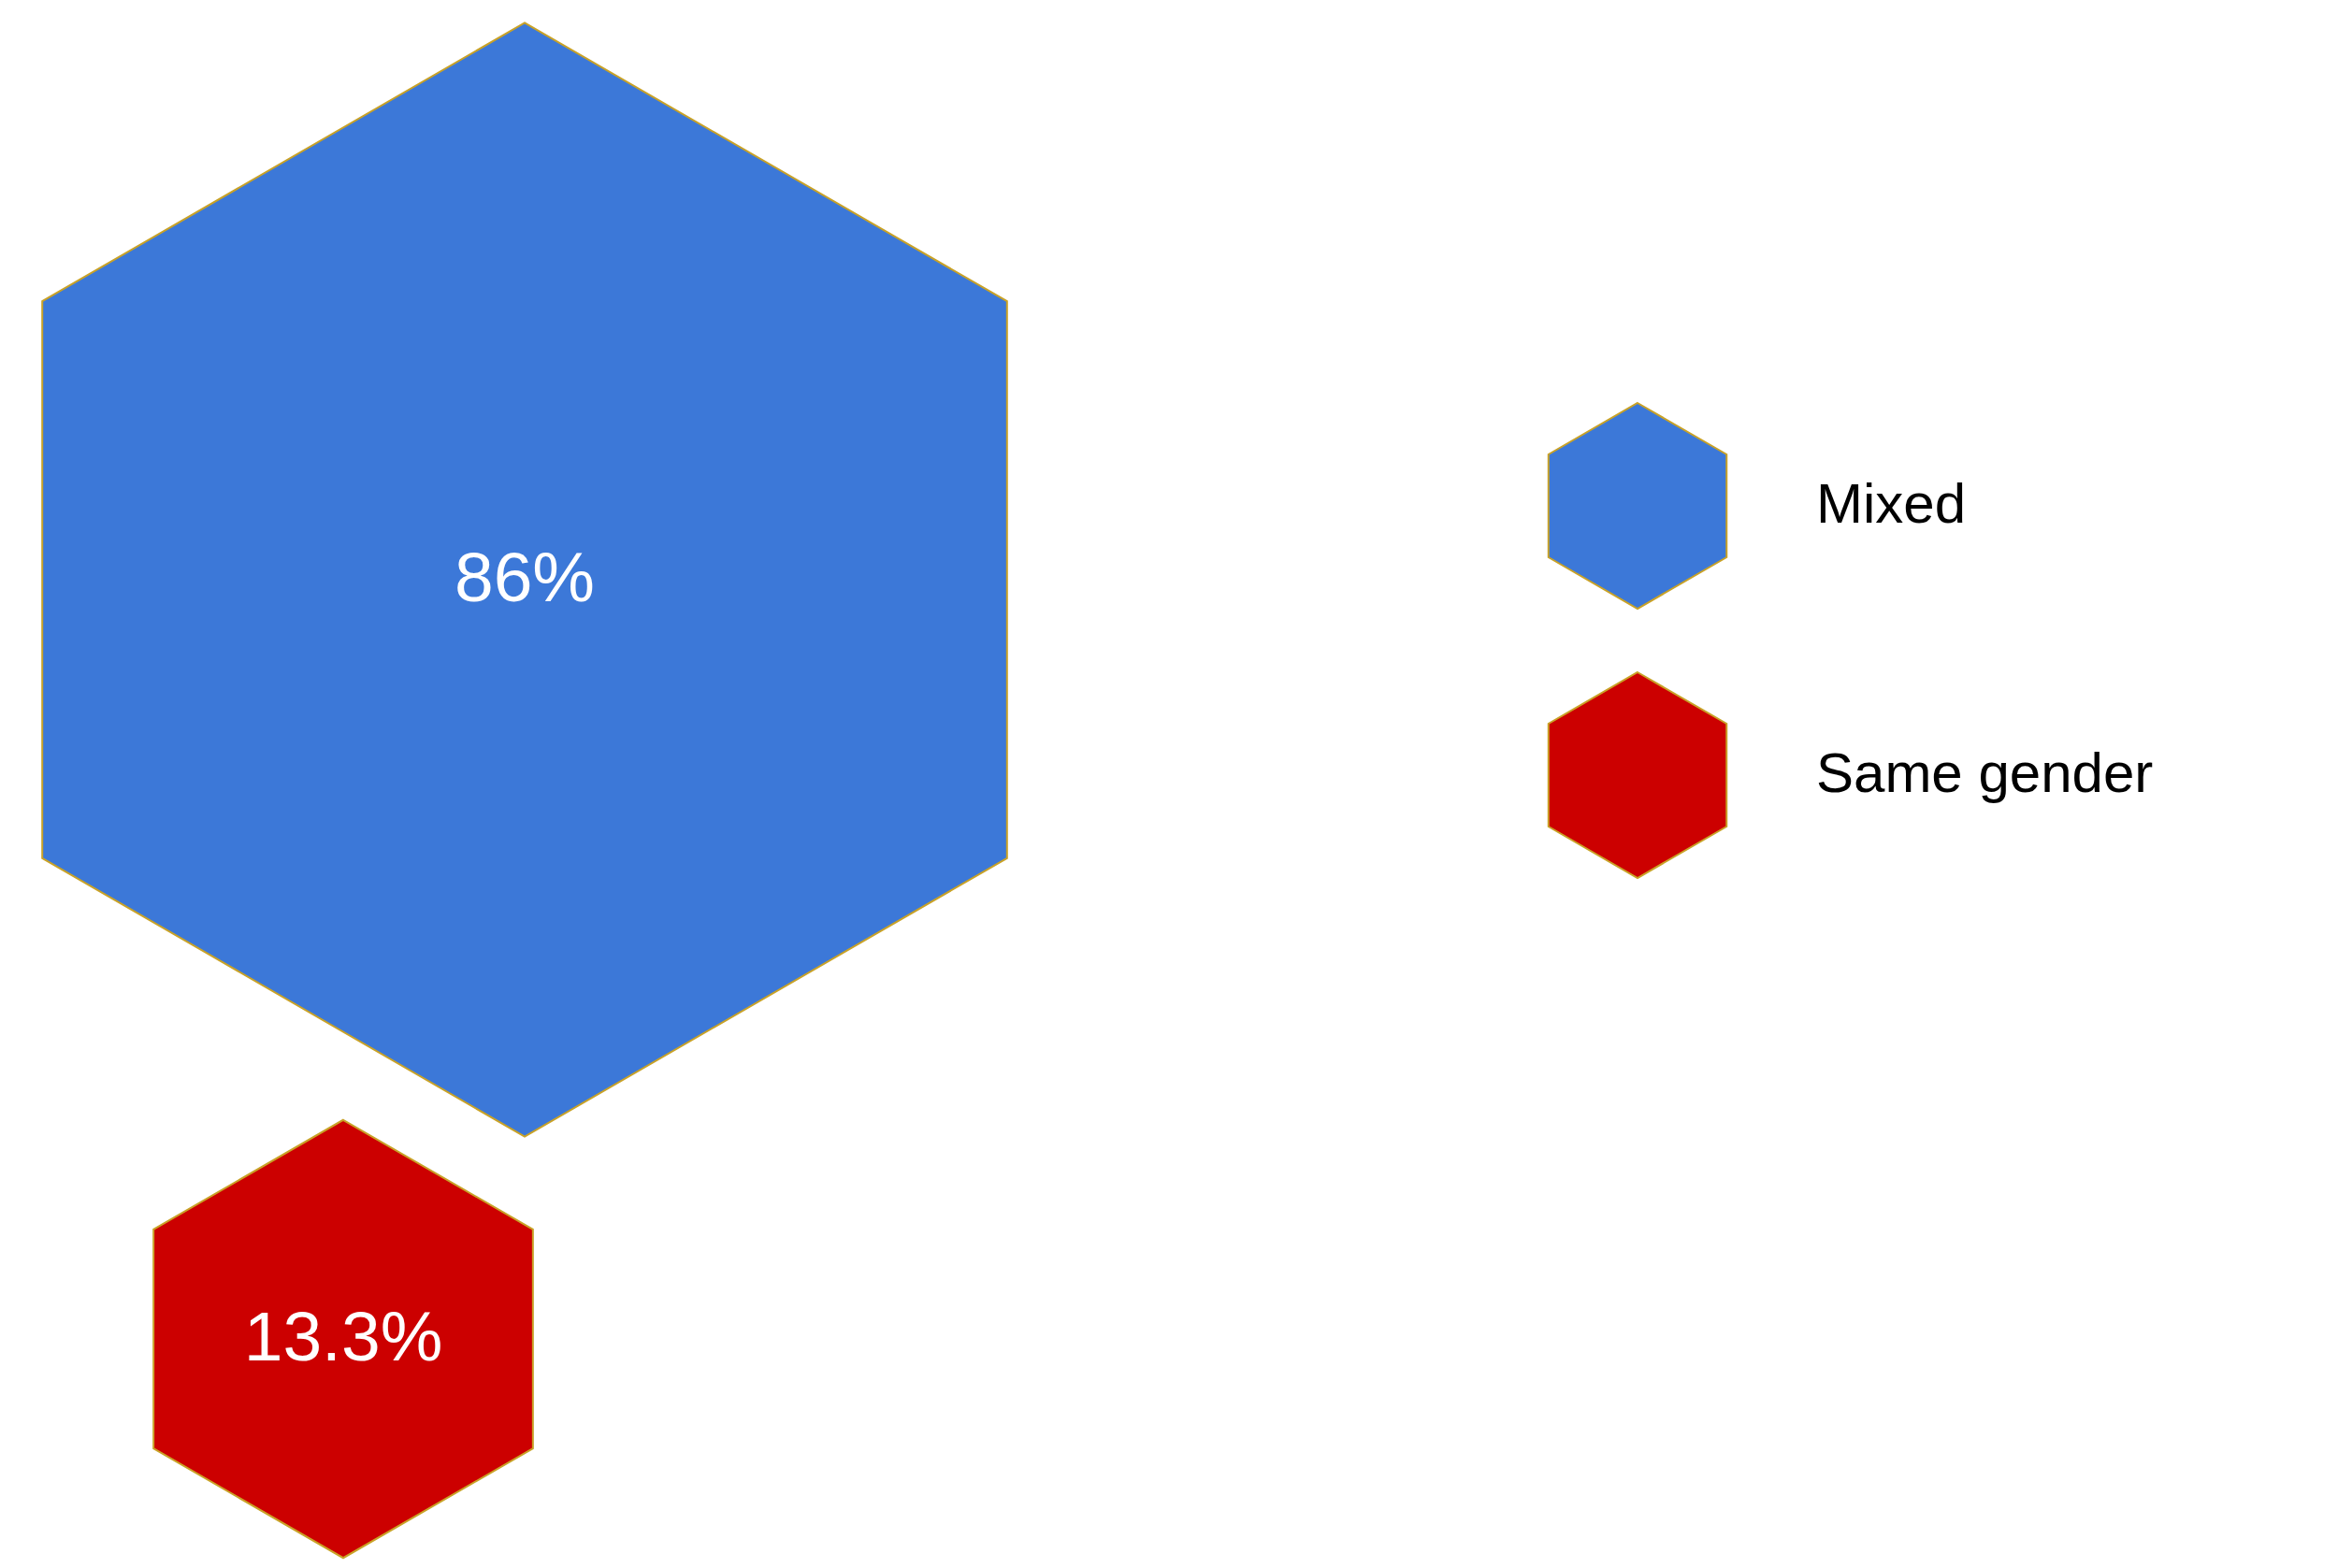 The width and height of the screenshot is (2338, 1568). What do you see at coordinates (525, 577) in the screenshot?
I see `data-label: 86%` at bounding box center [525, 577].